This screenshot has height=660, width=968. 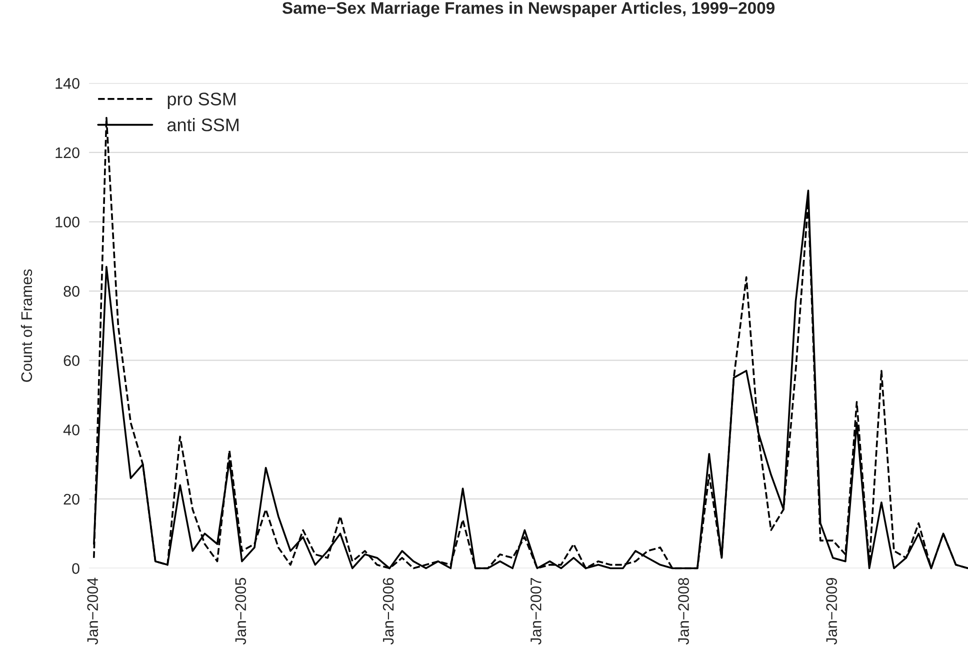 I want to click on chart-title: Same−Sex Marriage Frames in Newspaper Articles, 1999−2009, so click(x=528, y=10).